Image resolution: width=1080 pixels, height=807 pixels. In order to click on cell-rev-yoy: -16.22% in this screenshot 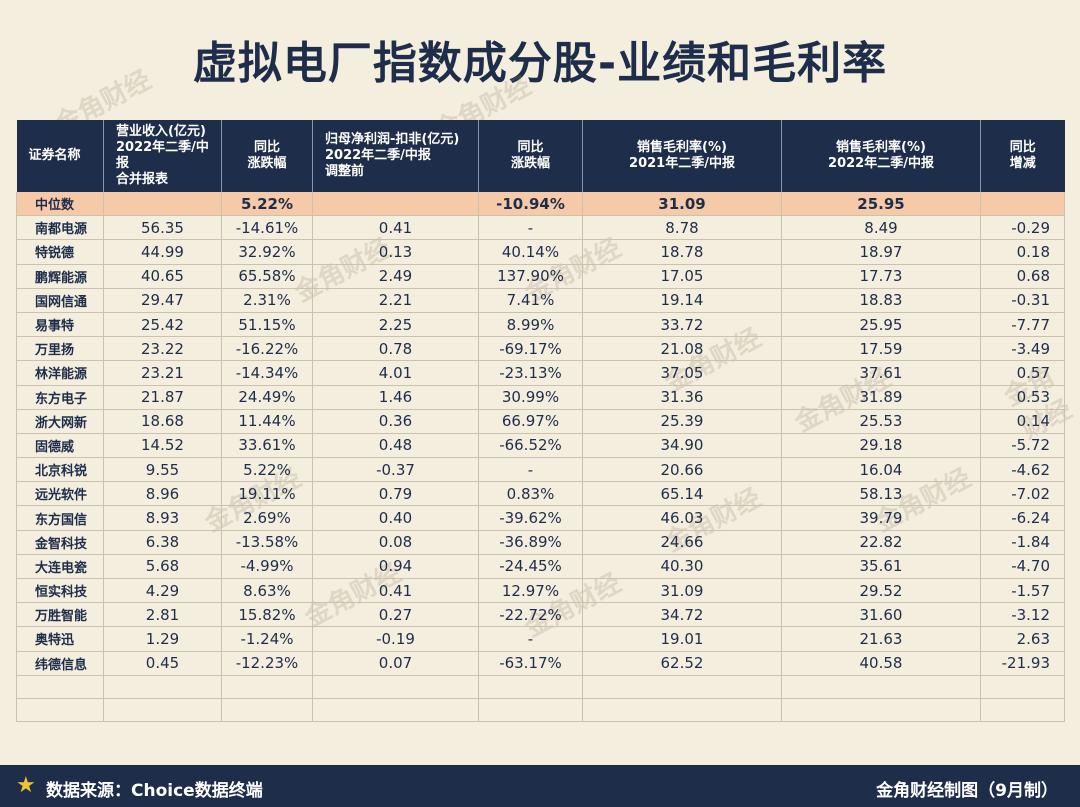, I will do `click(267, 349)`.